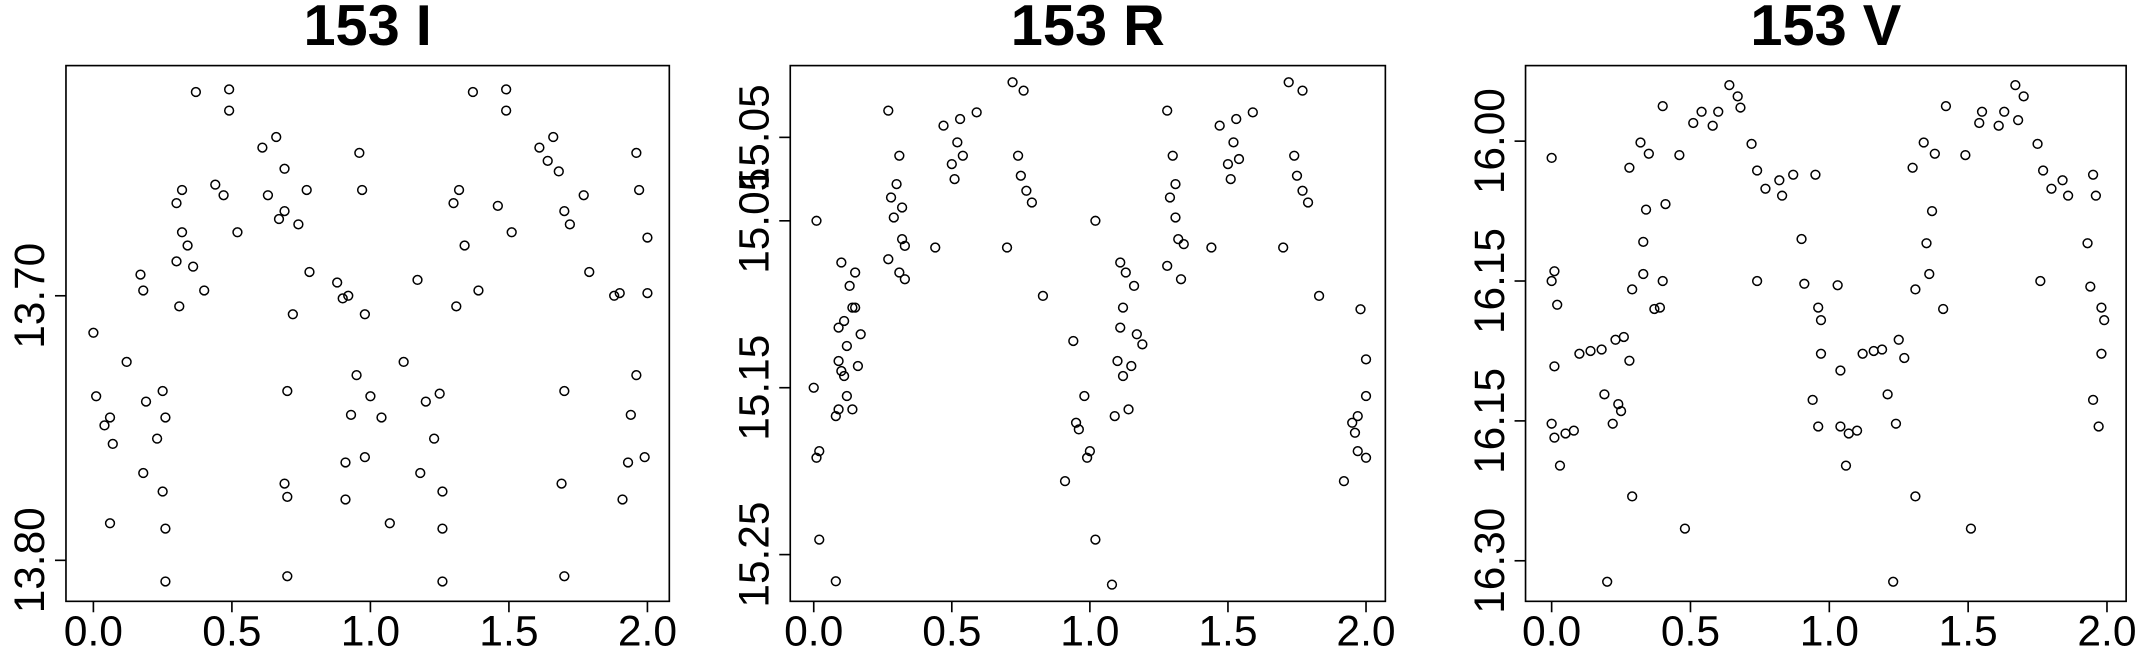 This screenshot has width=2155, height=656. I want to click on y-tick-label: 16.15, so click(1490, 421).